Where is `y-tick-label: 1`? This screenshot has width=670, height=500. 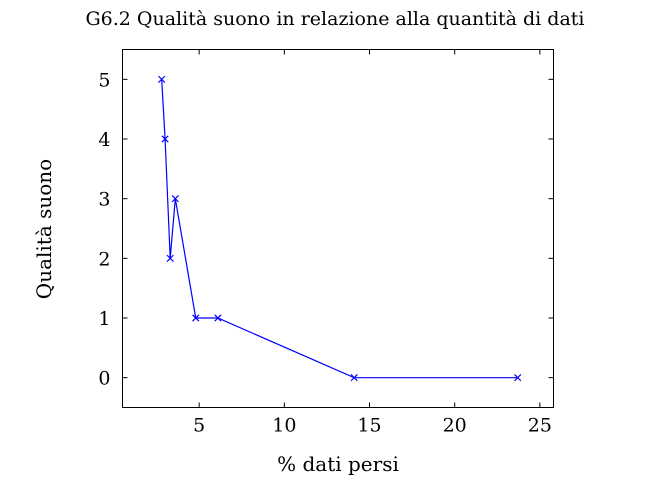
y-tick-label: 1 is located at coordinates (104, 319).